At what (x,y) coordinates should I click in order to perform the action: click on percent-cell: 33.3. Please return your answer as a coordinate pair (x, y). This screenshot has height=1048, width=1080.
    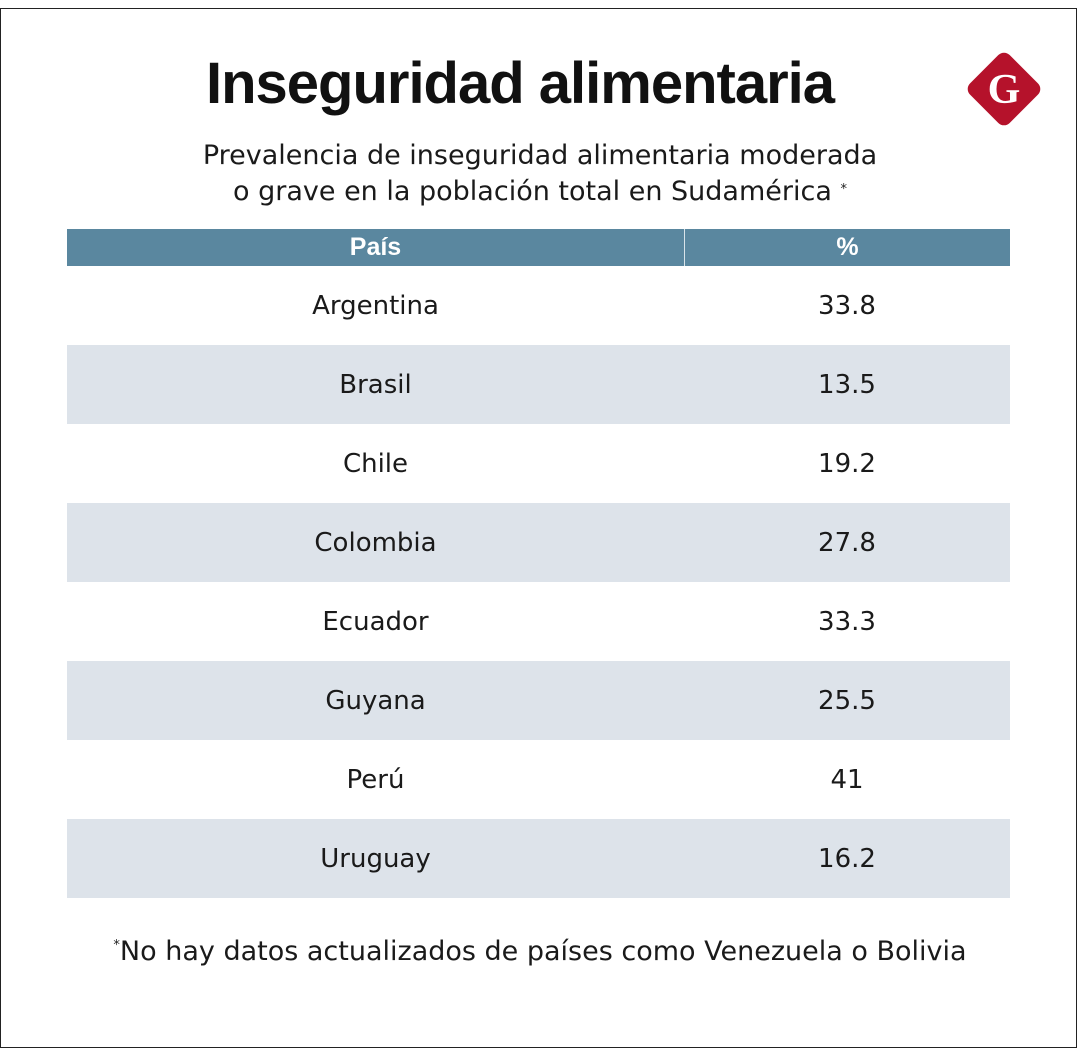
    Looking at the image, I should click on (847, 621).